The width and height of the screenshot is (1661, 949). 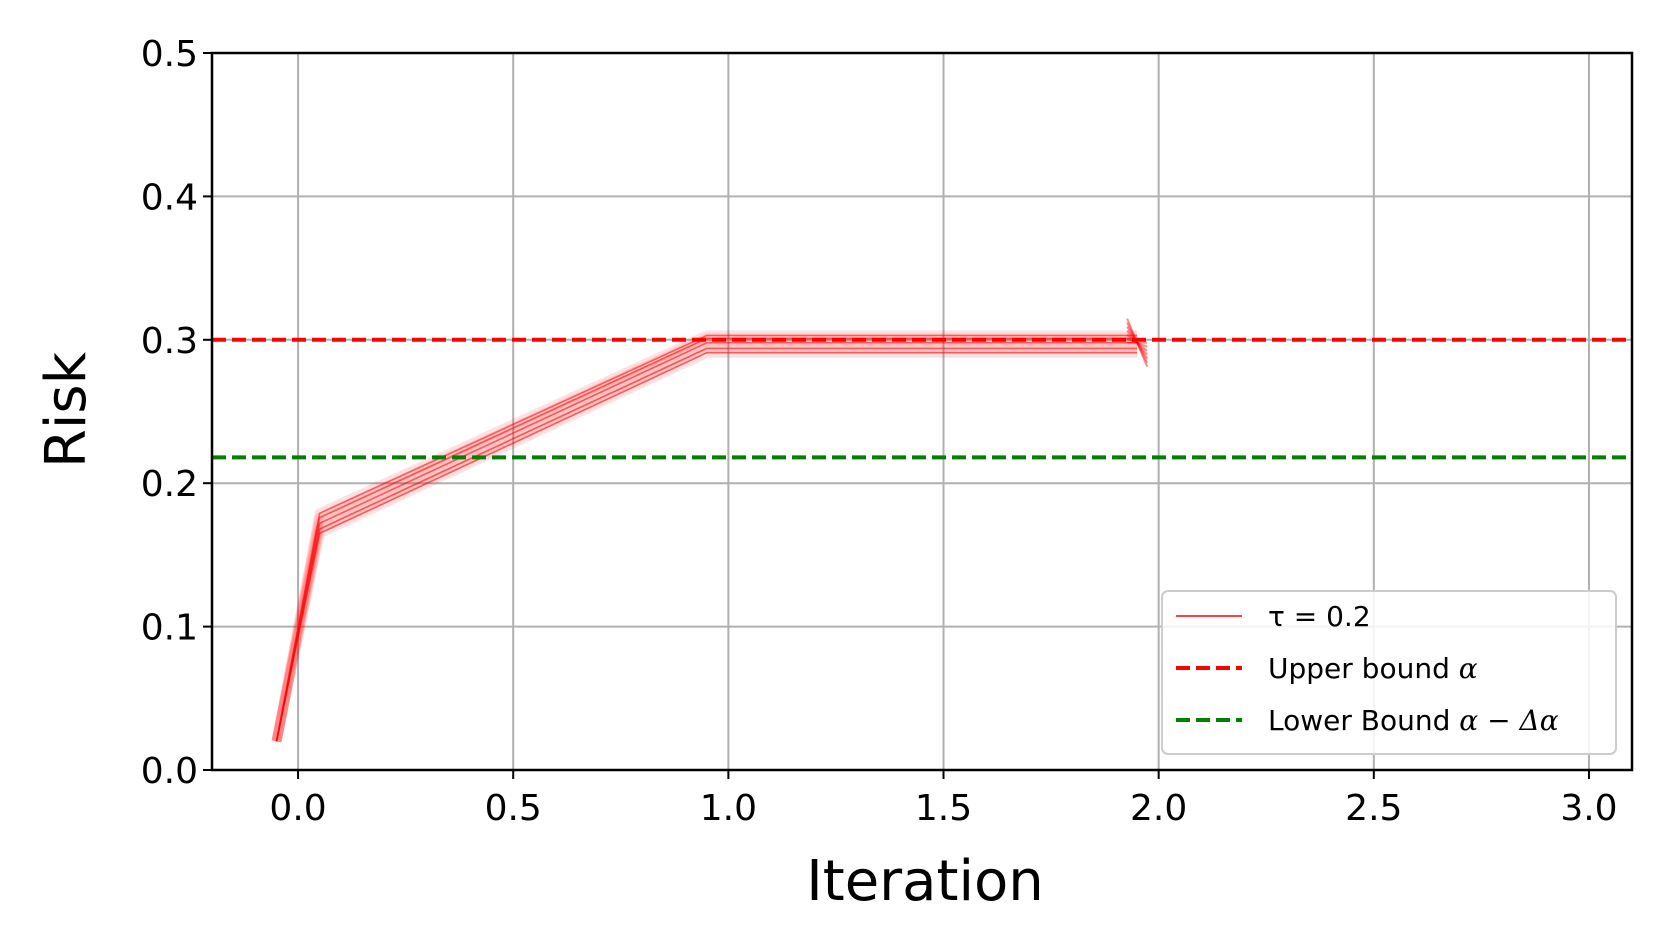 I want to click on y-tick-label: 0.4, so click(x=169, y=197).